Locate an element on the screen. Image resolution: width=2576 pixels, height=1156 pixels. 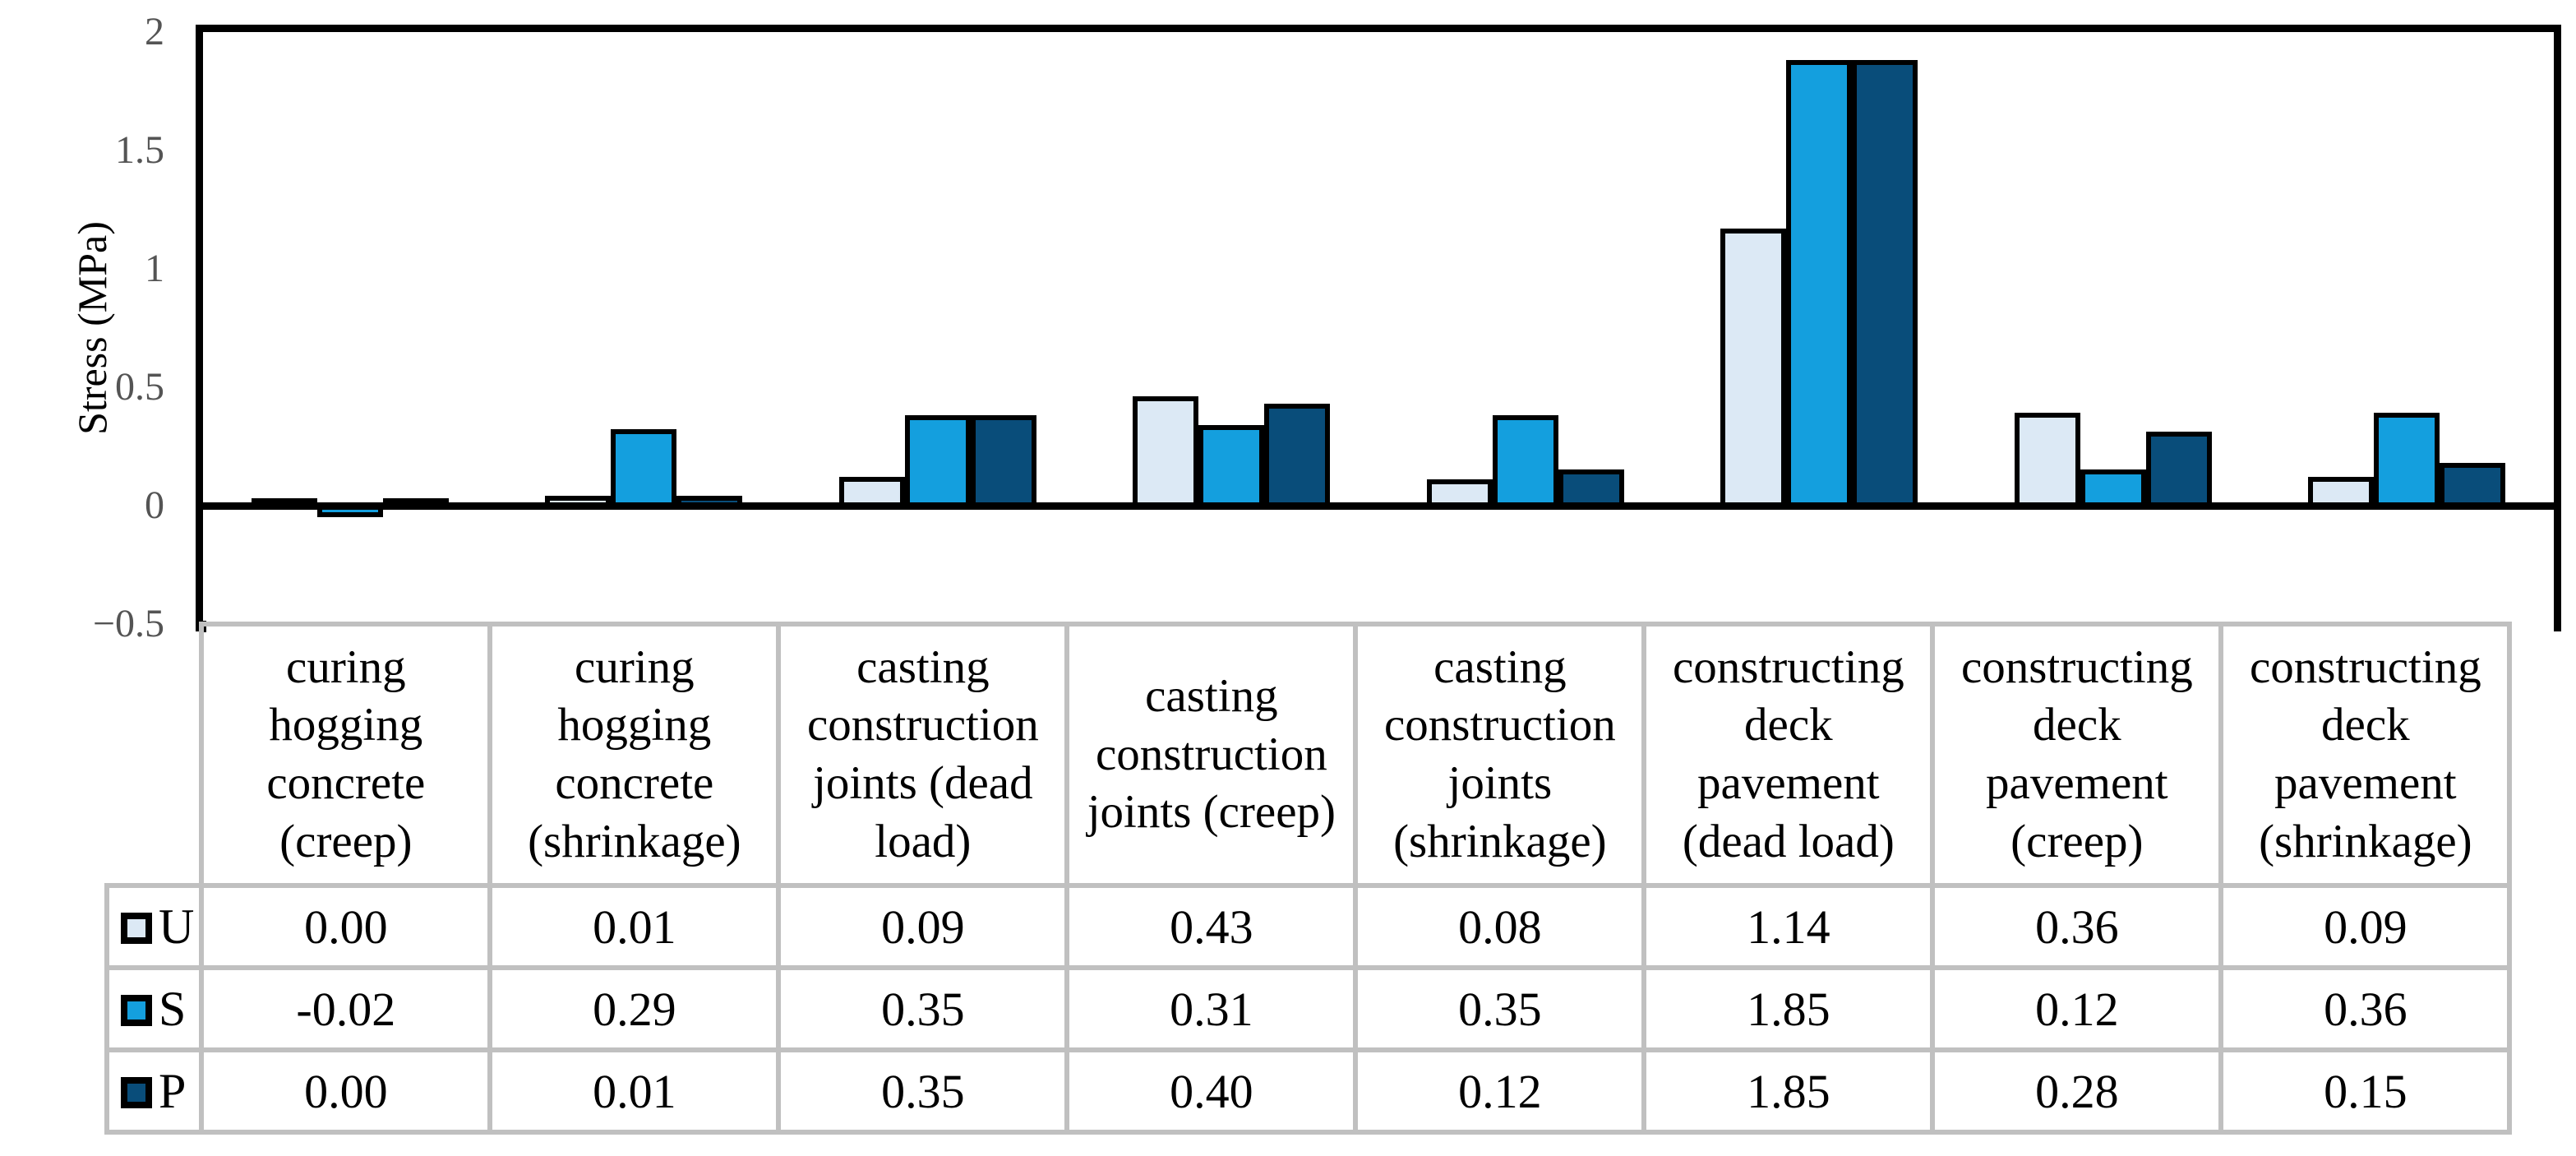
category-label: casting construction joints (shrinkage) is located at coordinates (1500, 755).